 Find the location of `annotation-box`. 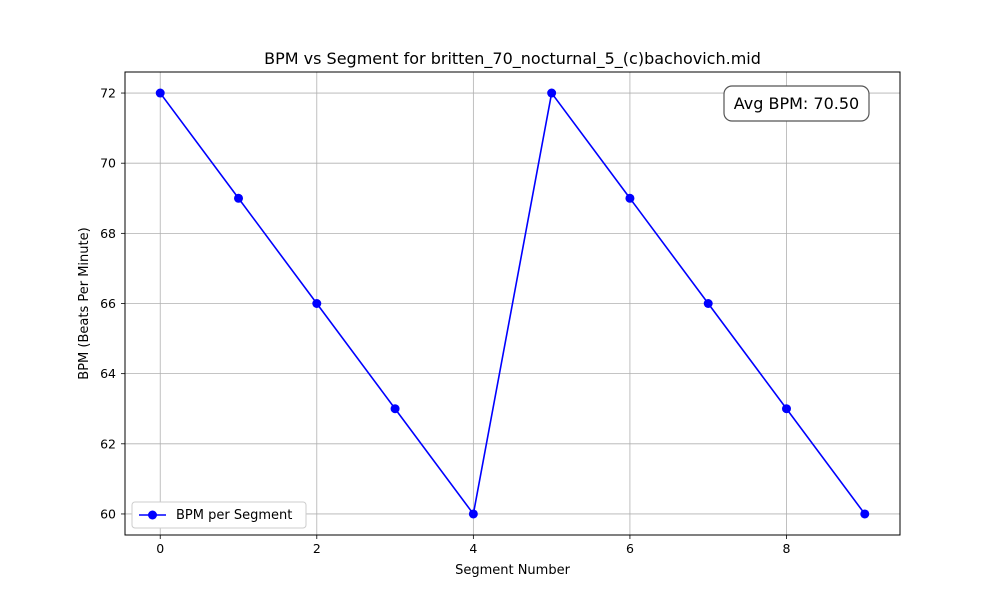

annotation-box is located at coordinates (796, 103).